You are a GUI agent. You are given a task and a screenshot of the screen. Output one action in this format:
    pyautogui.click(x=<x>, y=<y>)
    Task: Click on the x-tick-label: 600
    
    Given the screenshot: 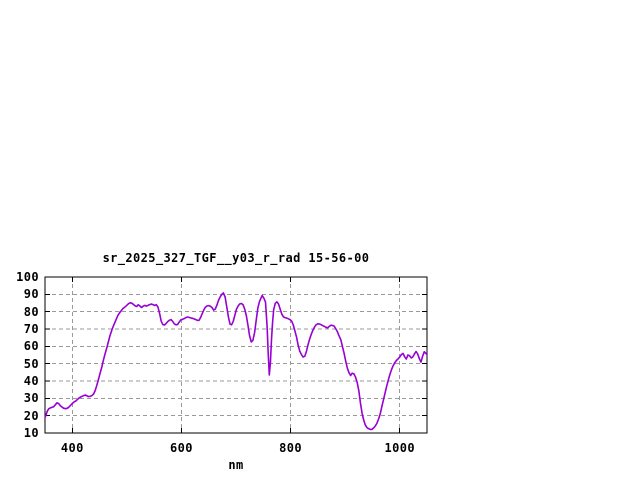 What is the action you would take?
    pyautogui.click(x=181, y=448)
    